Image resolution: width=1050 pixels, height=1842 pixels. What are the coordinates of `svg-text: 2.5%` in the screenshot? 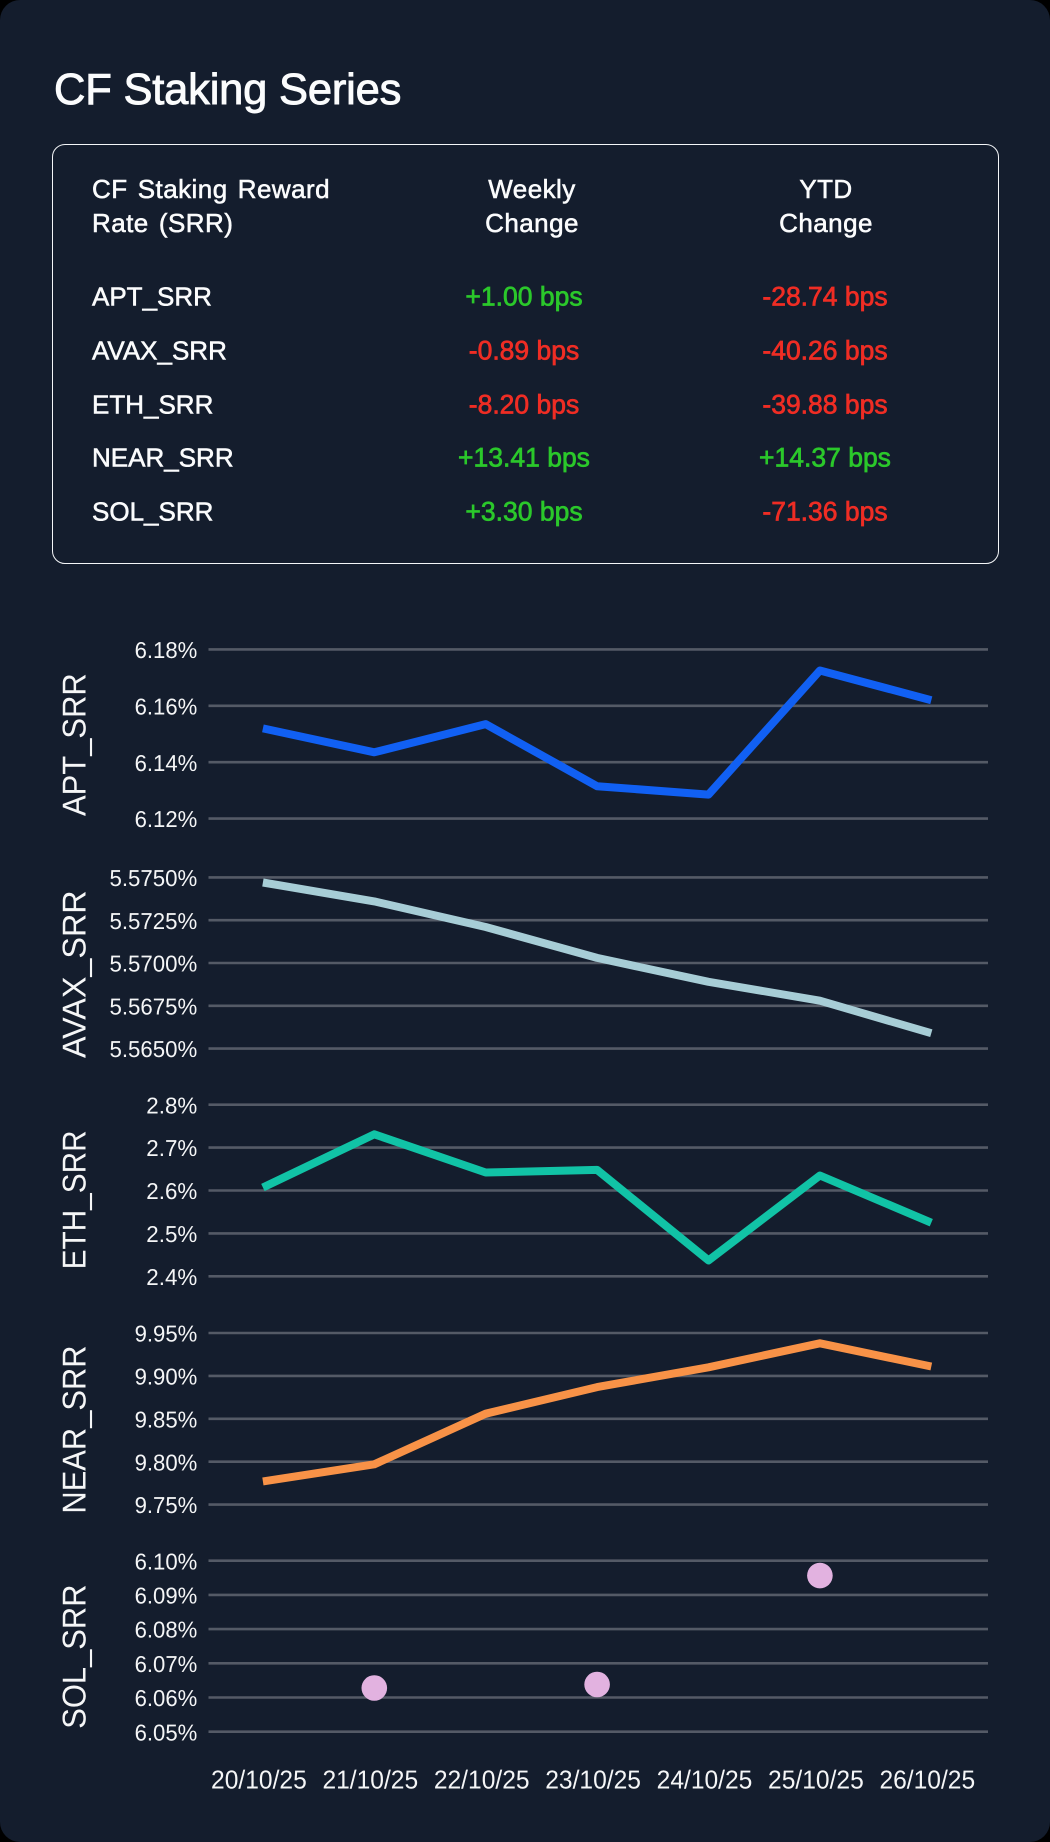 It's located at (171, 1234).